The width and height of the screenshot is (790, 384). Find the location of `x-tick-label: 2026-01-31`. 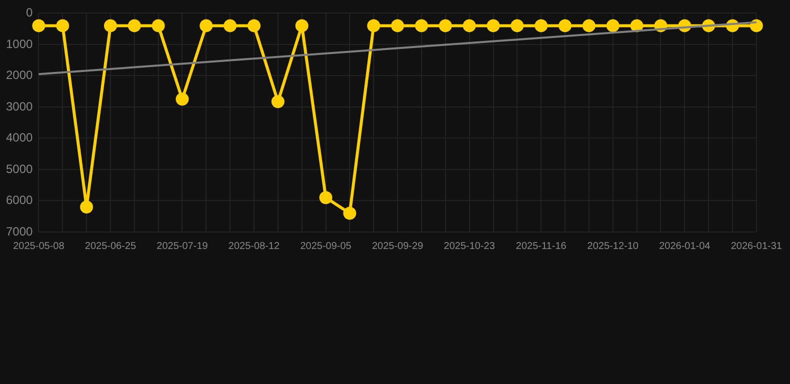

x-tick-label: 2026-01-31 is located at coordinates (756, 246).